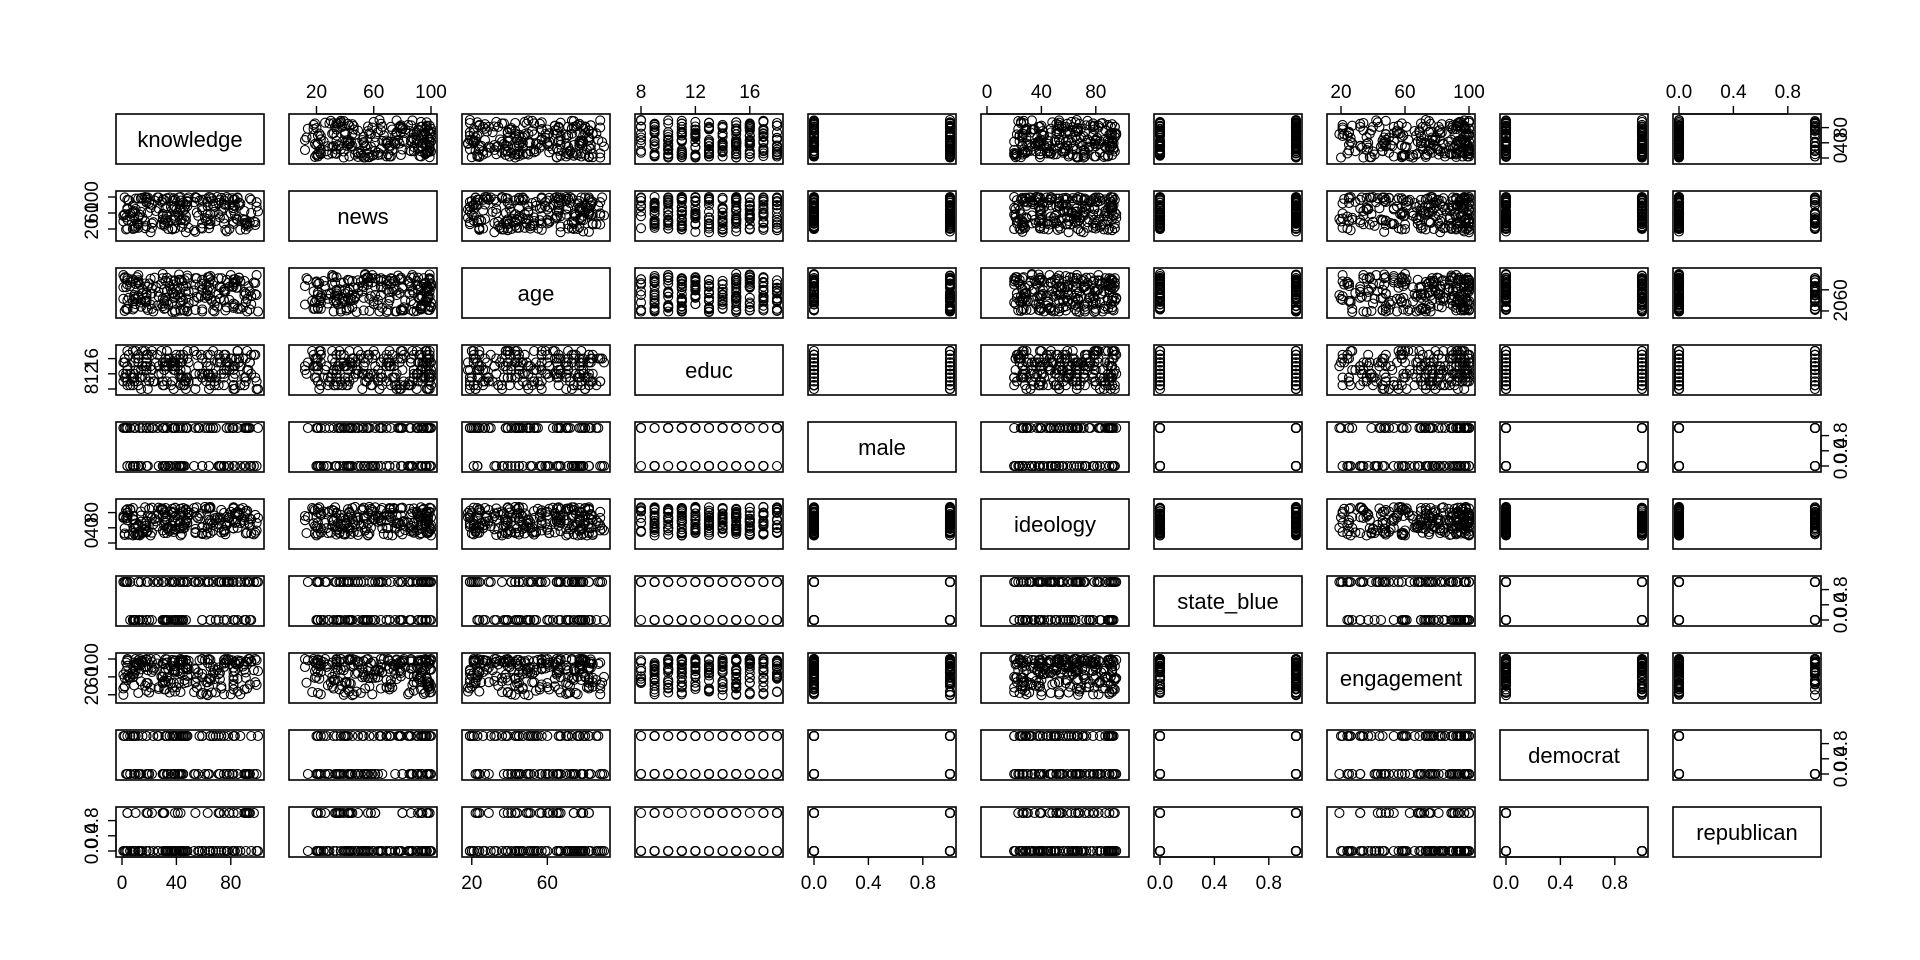 Image resolution: width=1920 pixels, height=960 pixels. What do you see at coordinates (536, 293) in the screenshot?
I see `panel-age-vs-age: age` at bounding box center [536, 293].